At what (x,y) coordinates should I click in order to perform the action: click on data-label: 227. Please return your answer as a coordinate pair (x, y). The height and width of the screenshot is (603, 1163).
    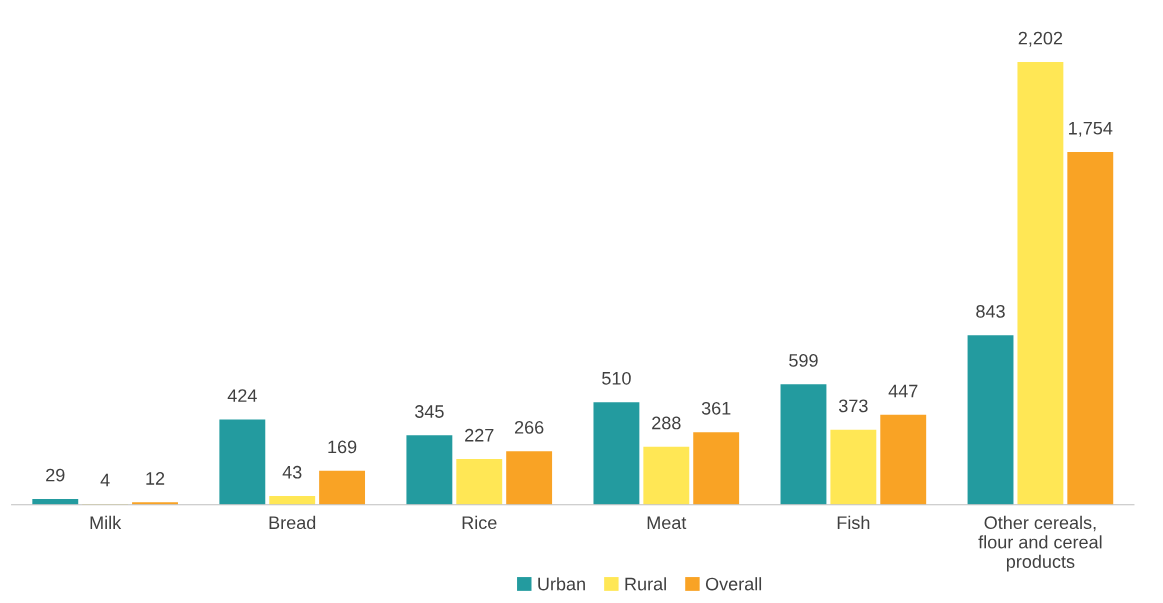
    Looking at the image, I should click on (479, 435).